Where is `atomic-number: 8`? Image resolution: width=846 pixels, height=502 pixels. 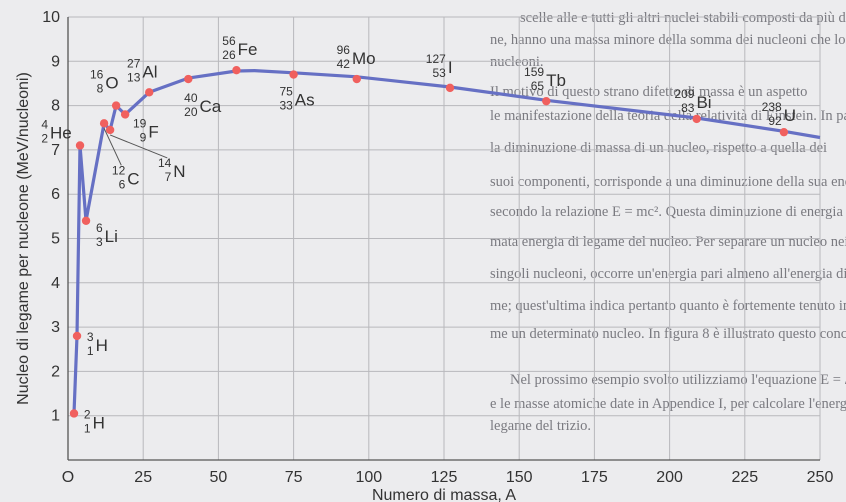 atomic-number: 8 is located at coordinates (100, 89).